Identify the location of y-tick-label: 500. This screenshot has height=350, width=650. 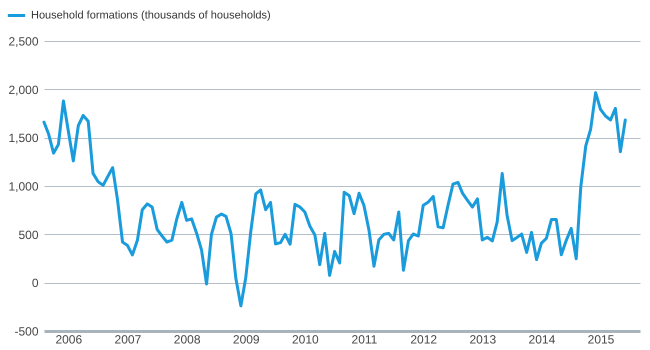
(28, 235).